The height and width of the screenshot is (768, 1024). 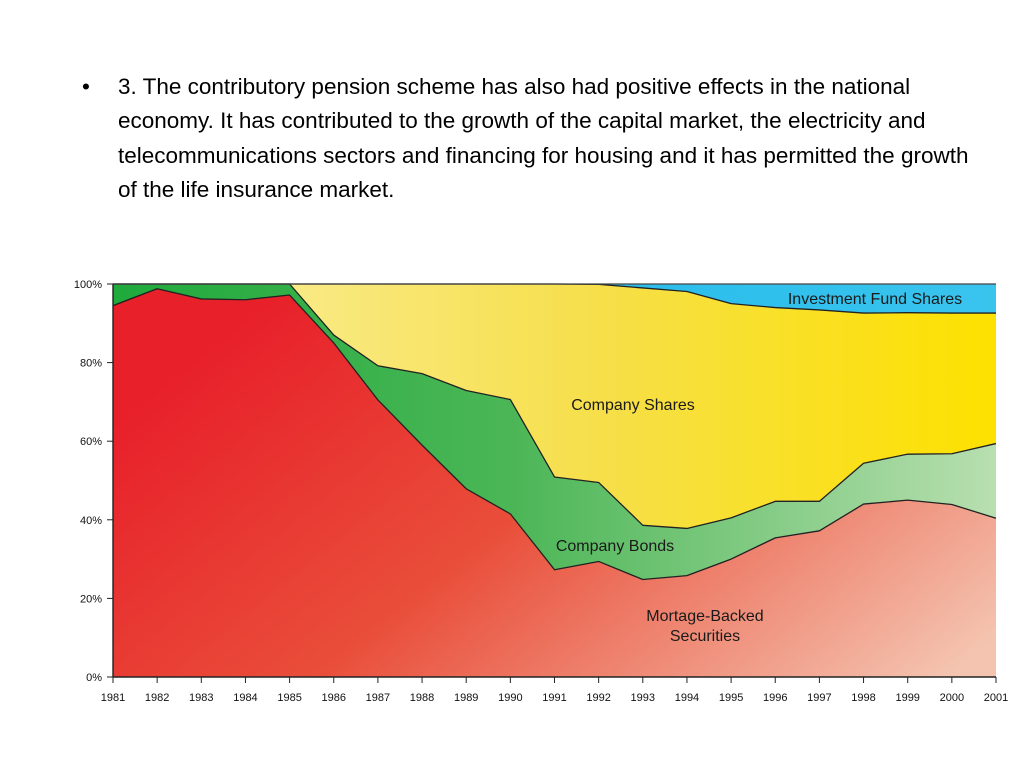 I want to click on x-tick-label: 1993, so click(x=643, y=698).